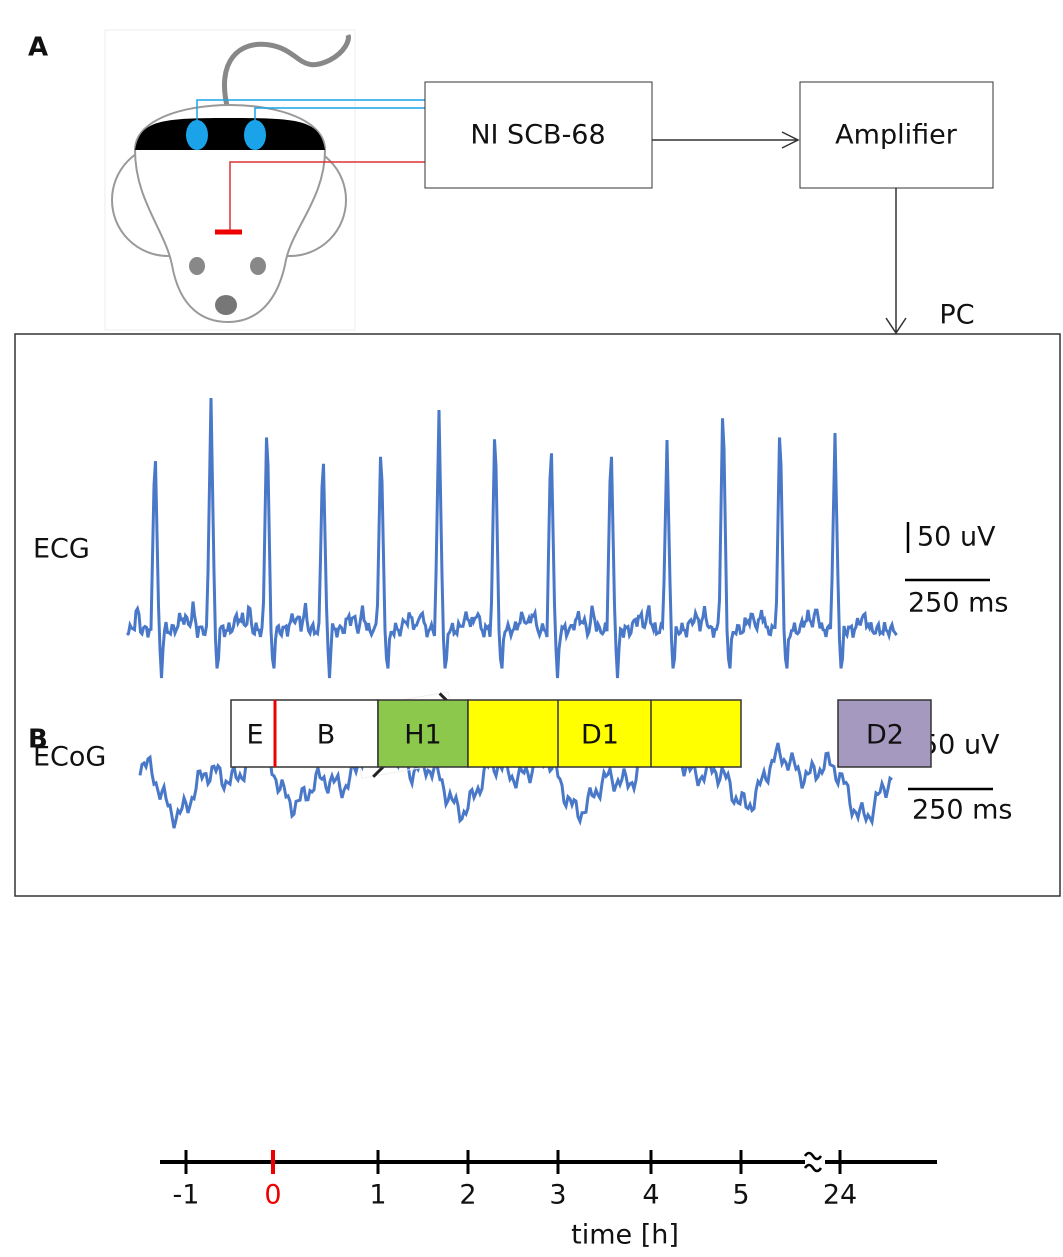  What do you see at coordinates (625, 1235) in the screenshot?
I see `axis-label: time [h]` at bounding box center [625, 1235].